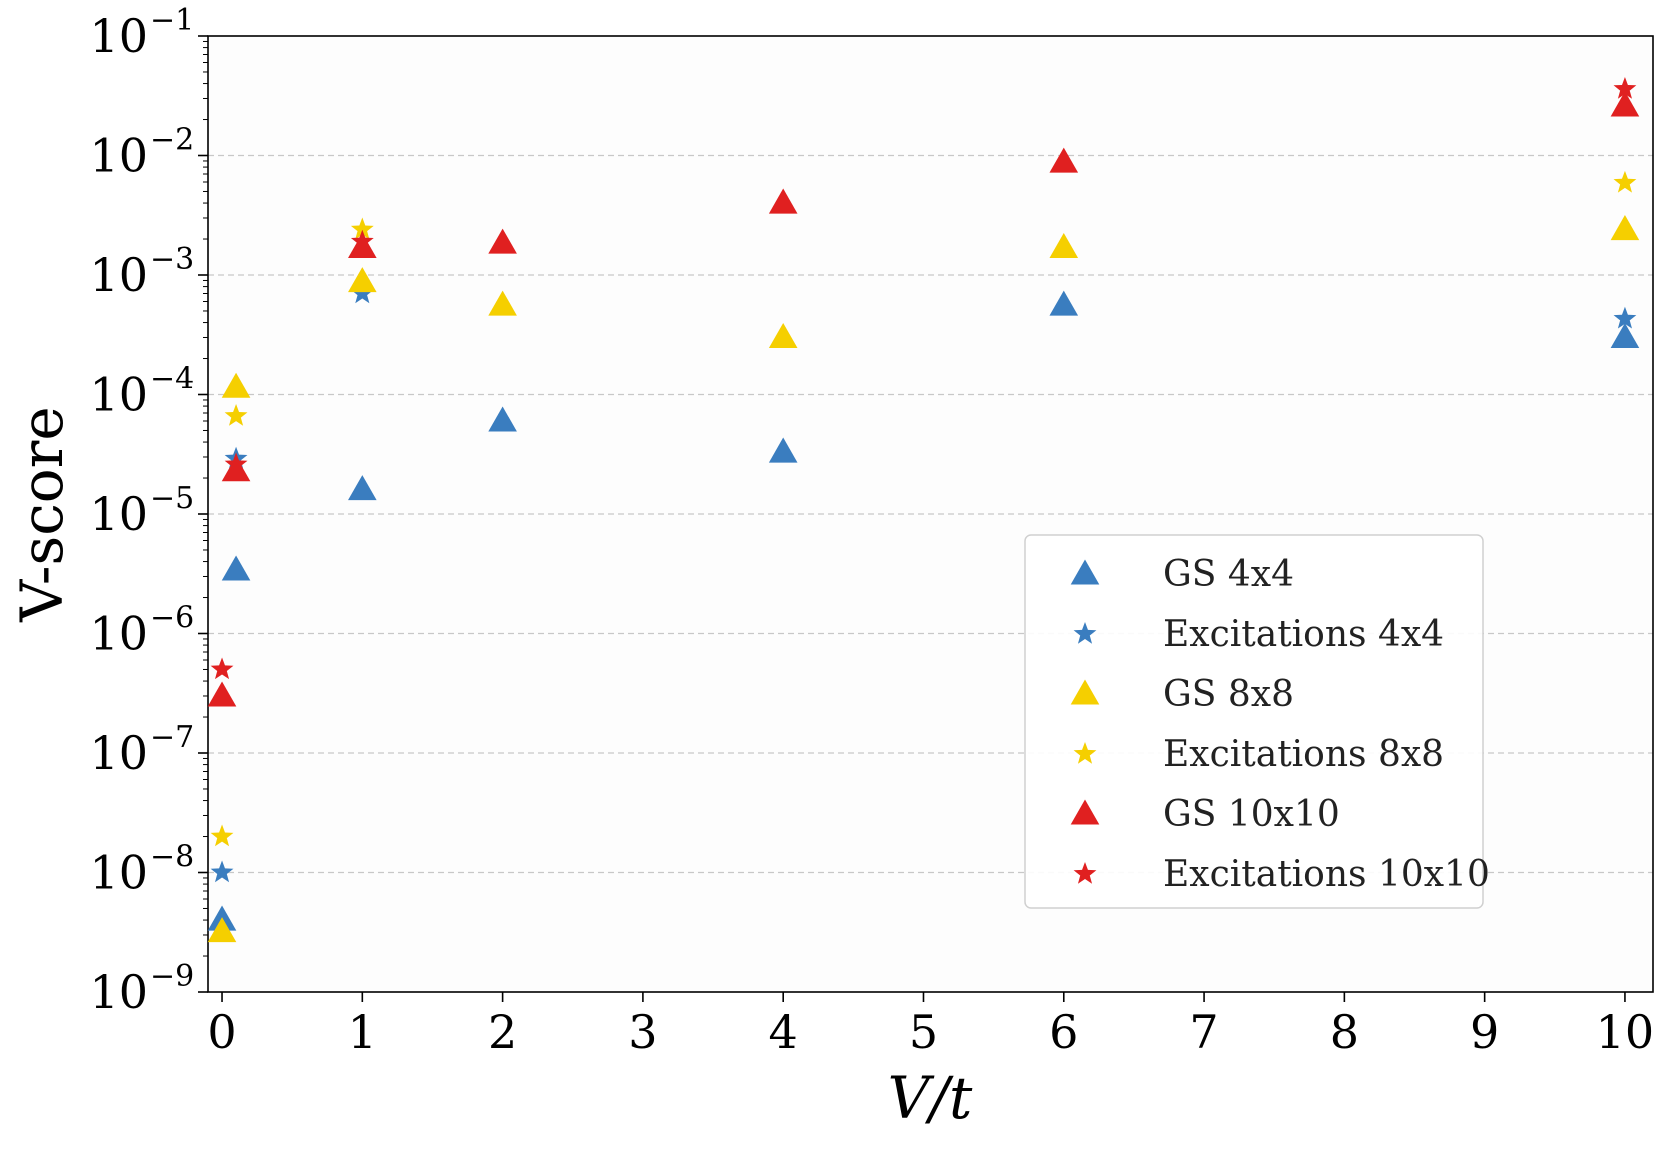 The image size is (1661, 1151). Describe the element at coordinates (1228, 574) in the screenshot. I see `legend-entry-label: GS 4x4` at that location.